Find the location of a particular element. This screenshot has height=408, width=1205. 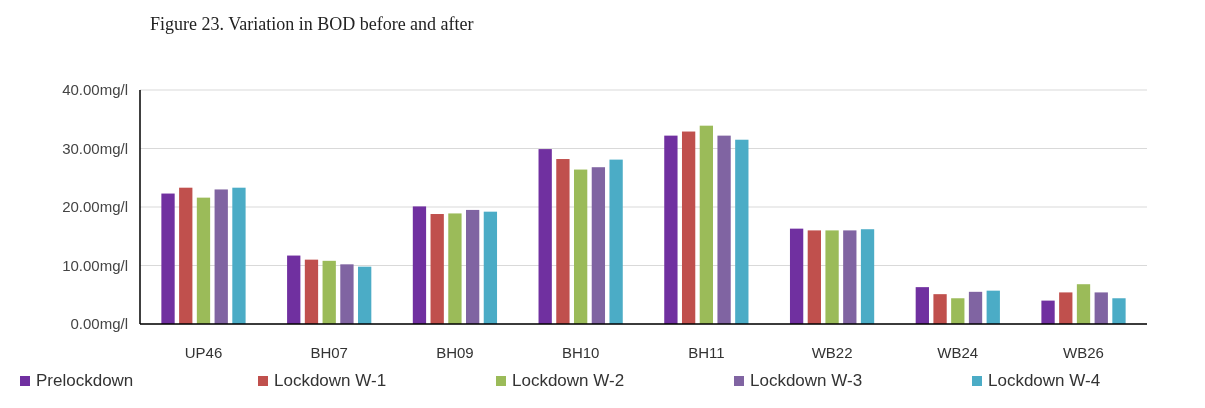

x-tick-label: BH11 is located at coordinates (706, 352).